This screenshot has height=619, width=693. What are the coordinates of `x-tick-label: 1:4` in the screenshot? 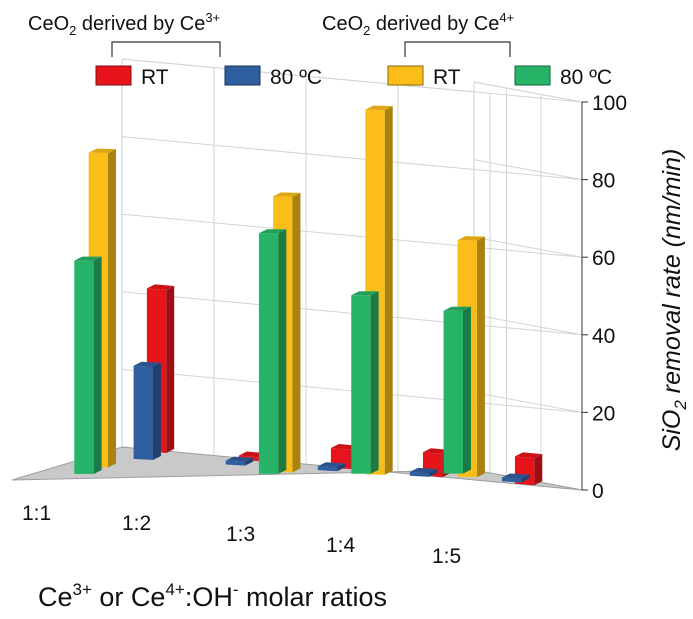 It's located at (341, 545).